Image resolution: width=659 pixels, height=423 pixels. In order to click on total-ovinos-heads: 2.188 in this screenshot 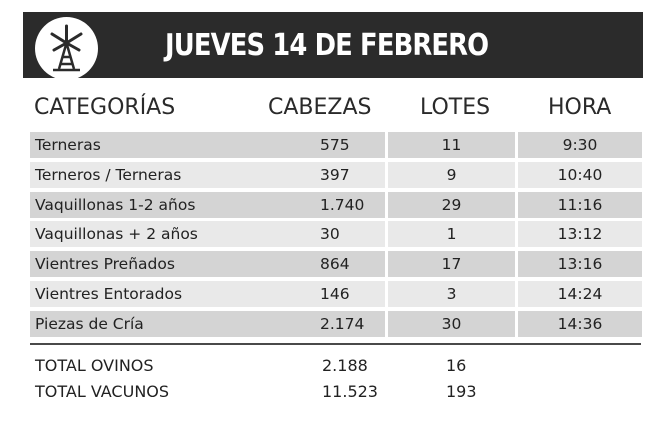, I will do `click(345, 365)`.